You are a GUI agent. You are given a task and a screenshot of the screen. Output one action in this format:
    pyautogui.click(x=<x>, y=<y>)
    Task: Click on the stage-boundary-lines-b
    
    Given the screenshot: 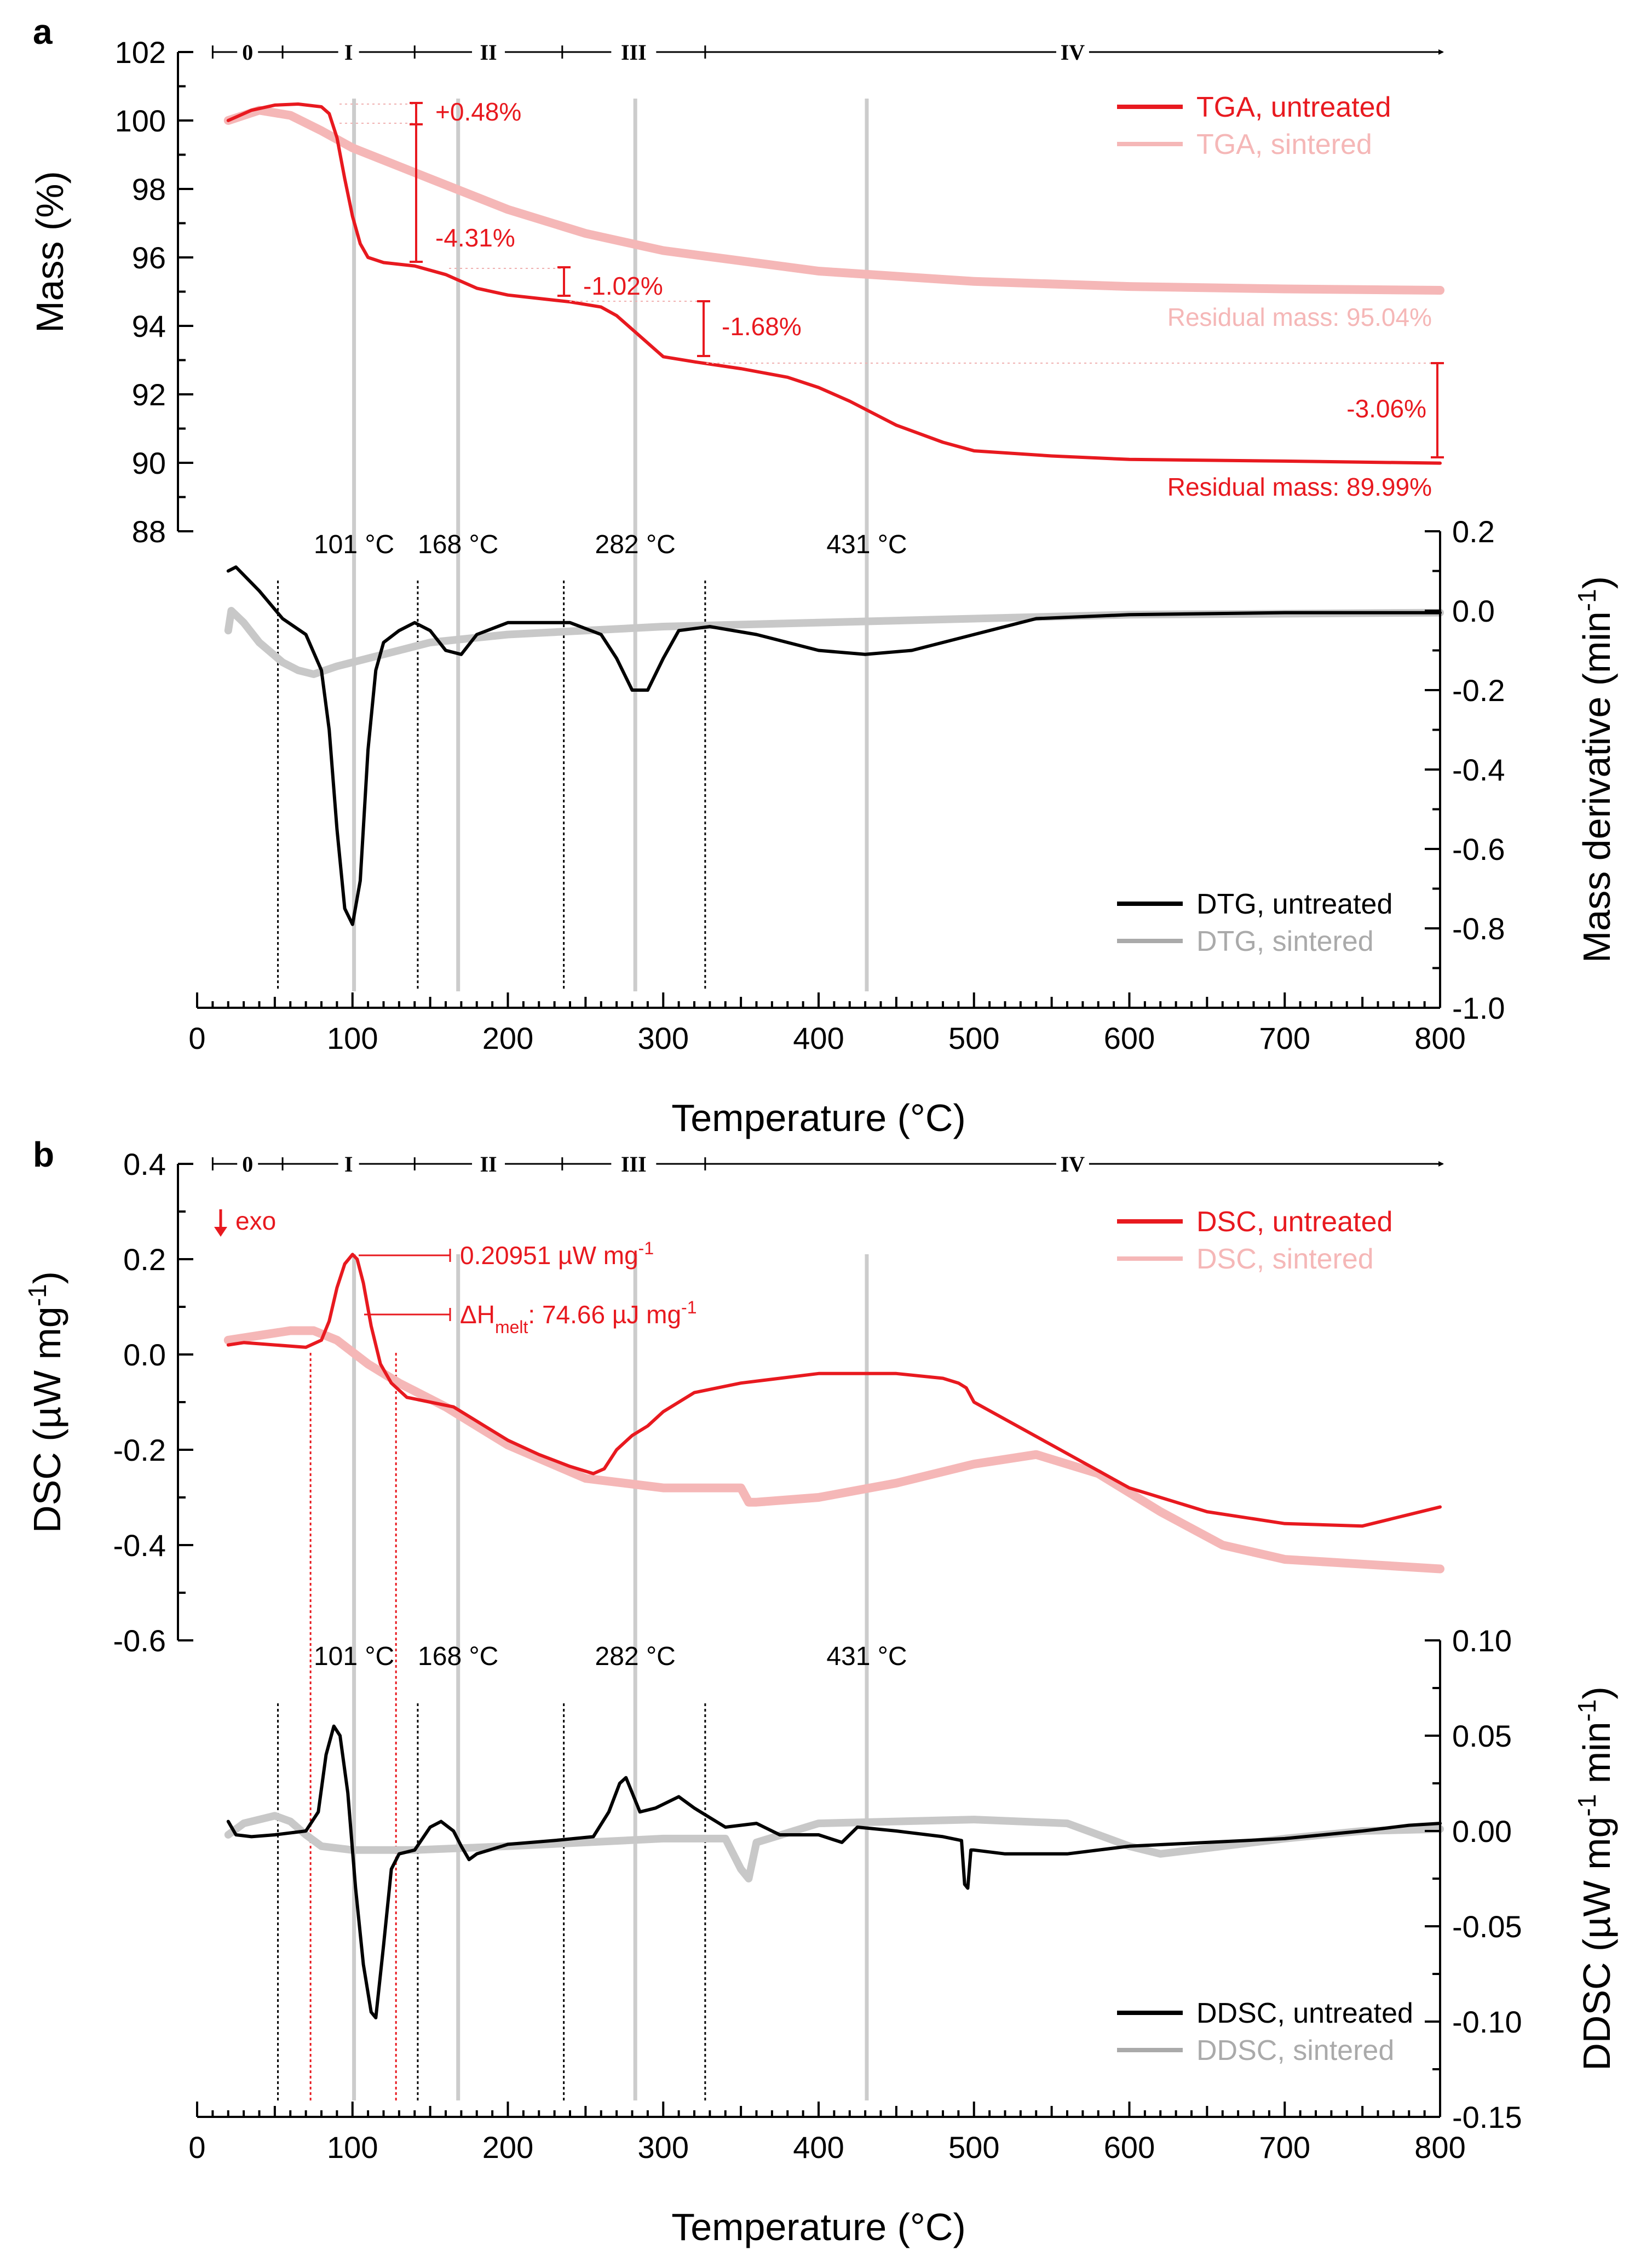 What is the action you would take?
    pyautogui.click(x=491, y=1727)
    